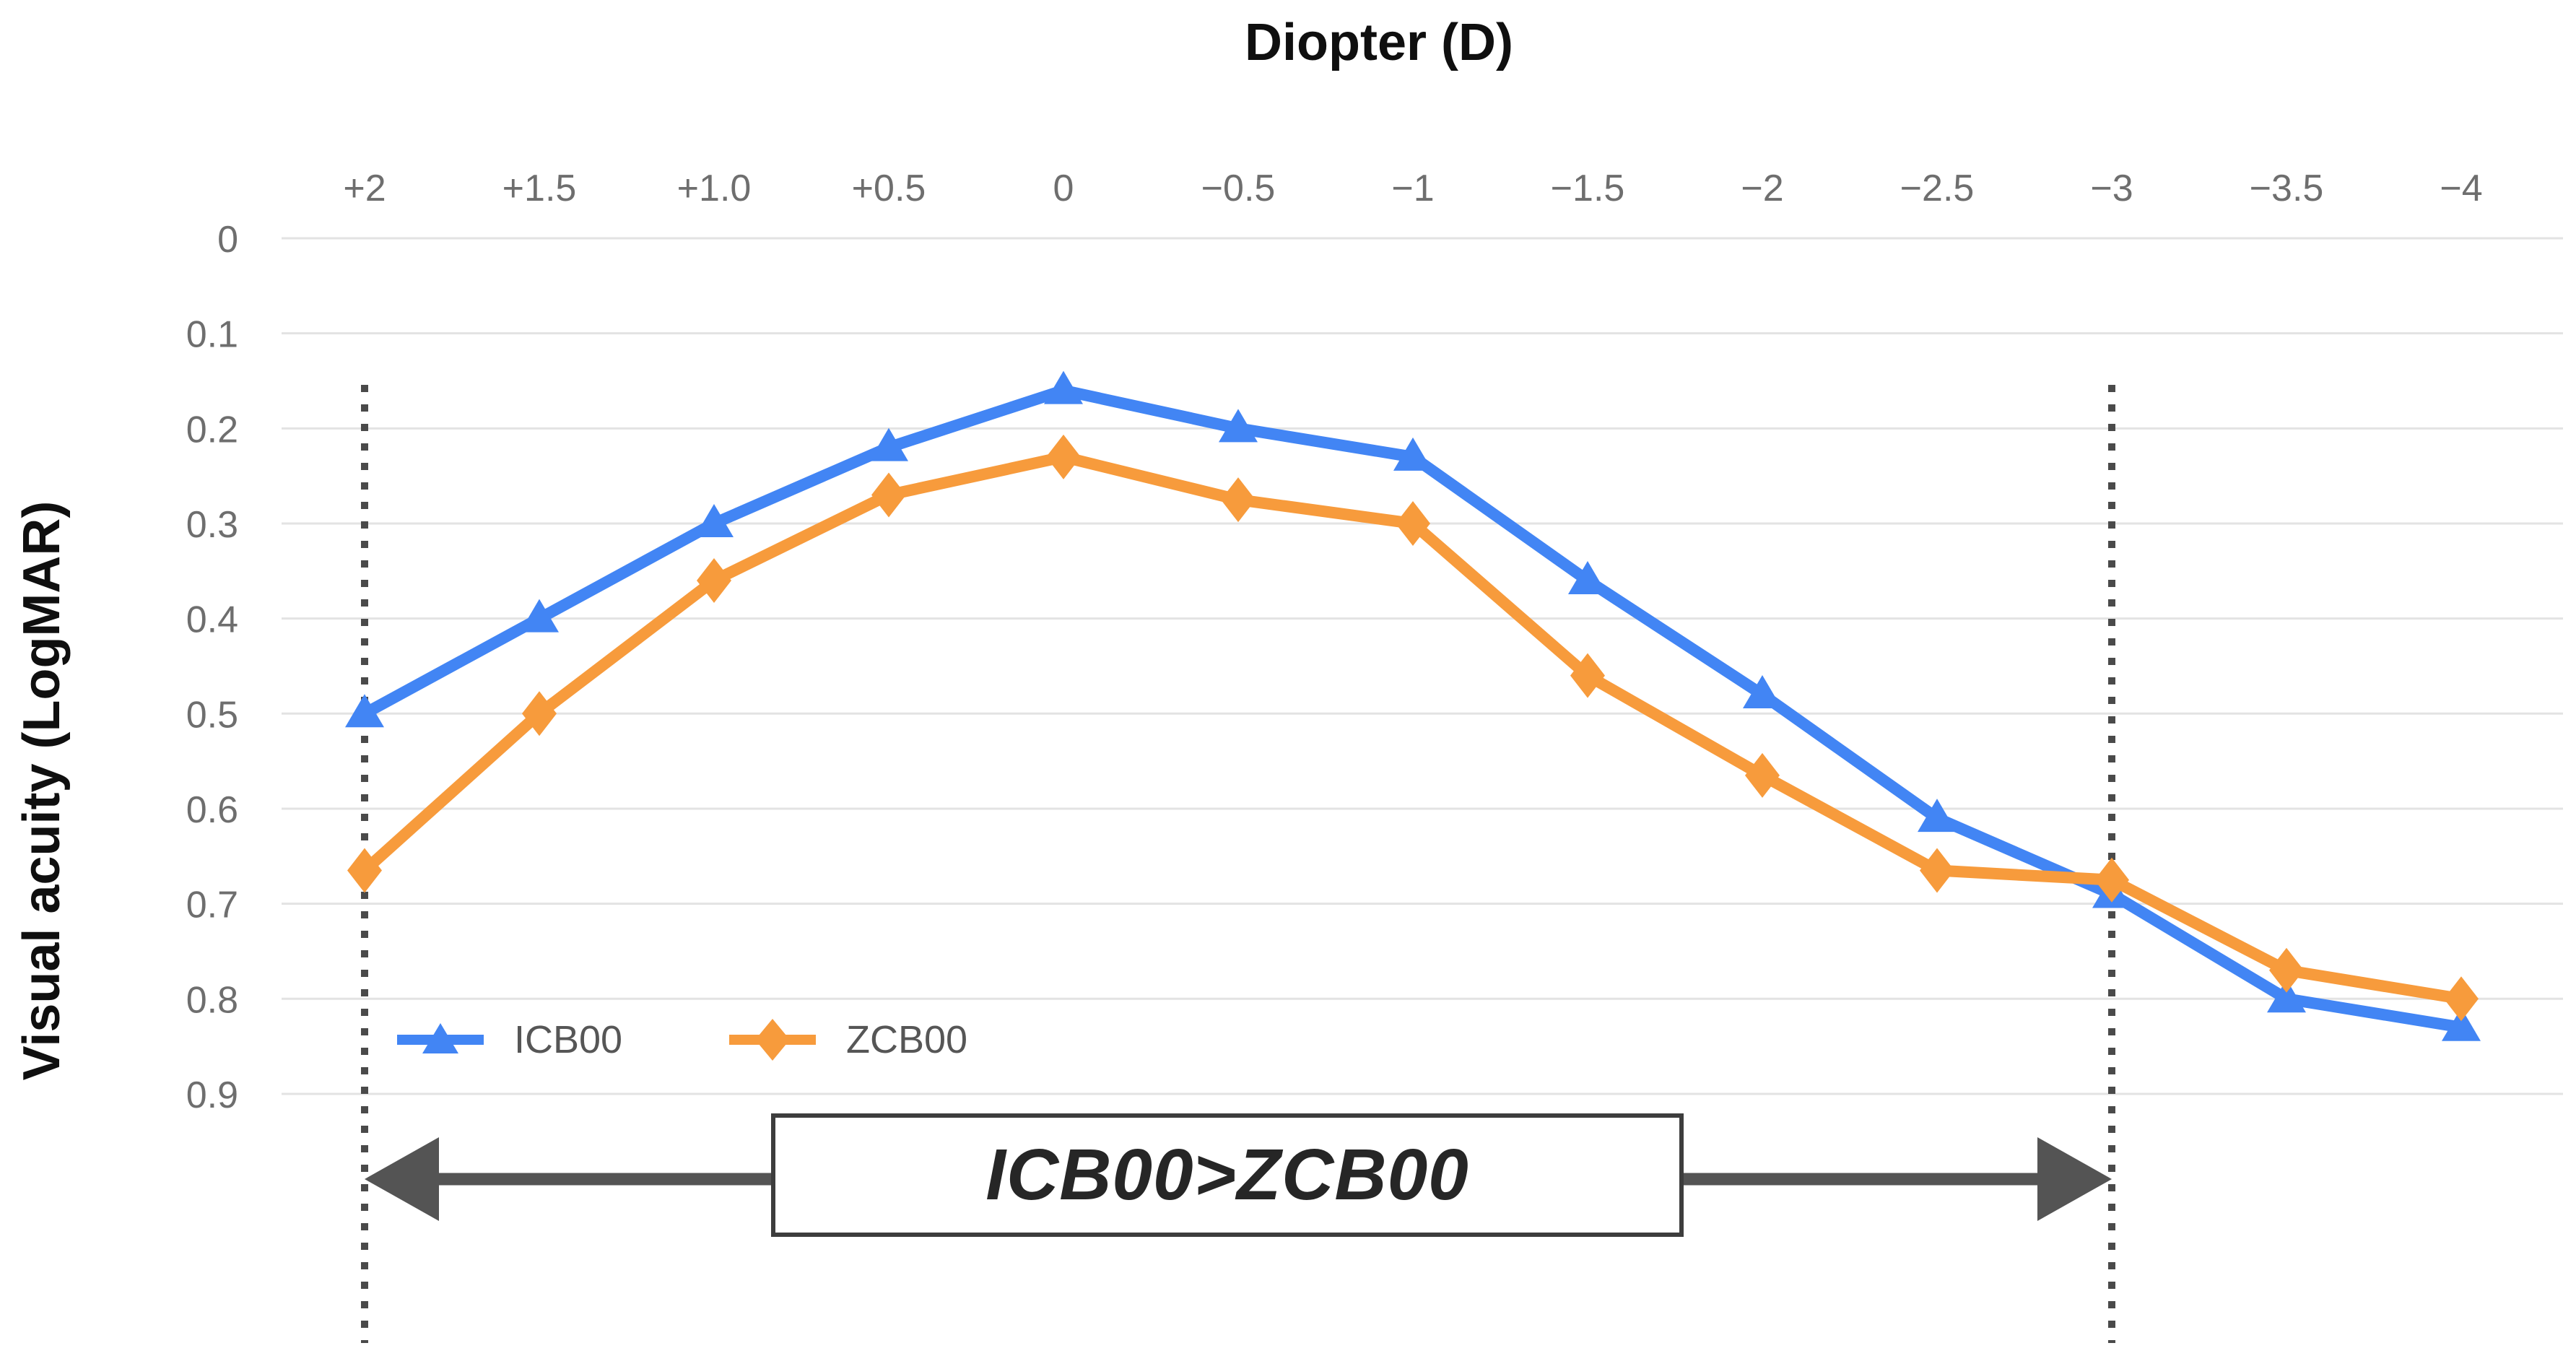 The image size is (2576, 1369). Describe the element at coordinates (2074, 1179) in the screenshot. I see `right-arrowhead-icon` at that location.